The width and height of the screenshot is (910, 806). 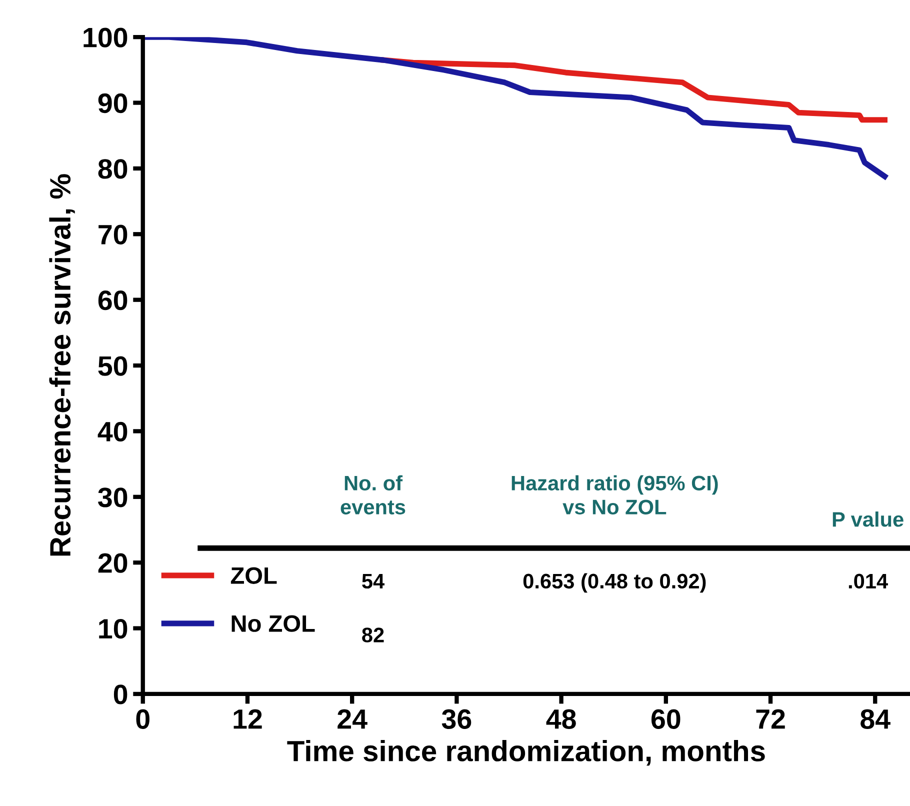 What do you see at coordinates (121, 694) in the screenshot?
I see `y-tick-label: 0` at bounding box center [121, 694].